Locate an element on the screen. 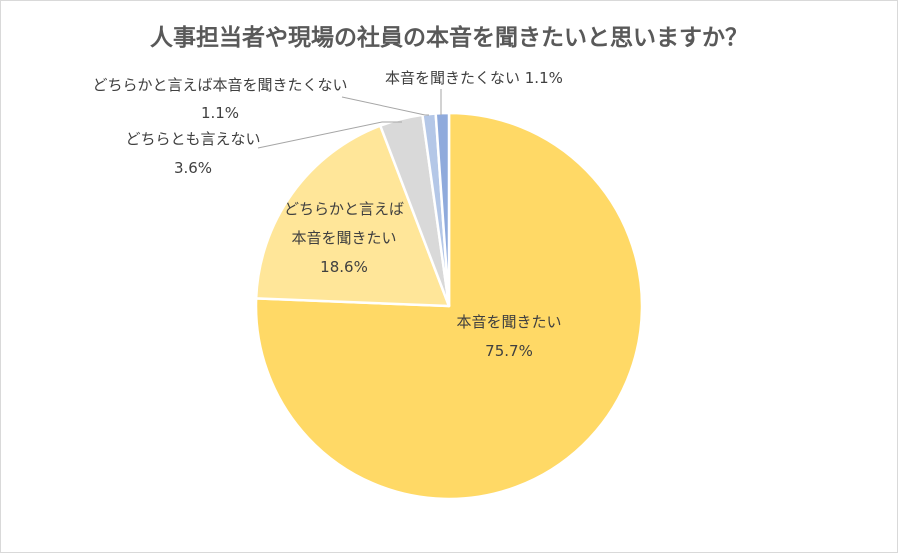 This screenshot has height=553, width=898. slice-label-4: 本音を聞きたくない 1.1% is located at coordinates (474, 78).